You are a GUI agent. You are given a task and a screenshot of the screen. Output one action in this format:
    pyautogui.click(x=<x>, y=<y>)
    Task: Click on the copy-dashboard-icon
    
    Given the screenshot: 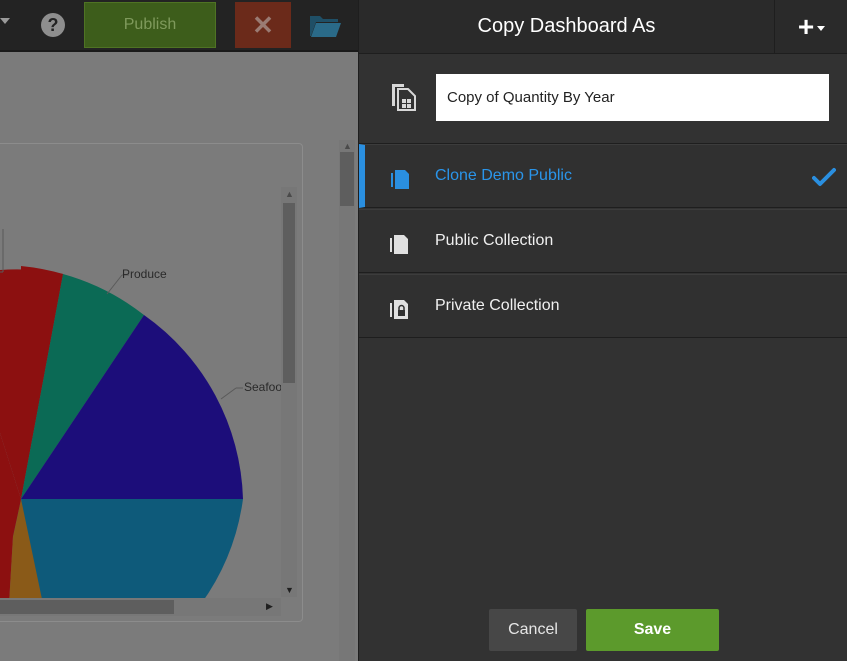 What is the action you would take?
    pyautogui.click(x=404, y=97)
    